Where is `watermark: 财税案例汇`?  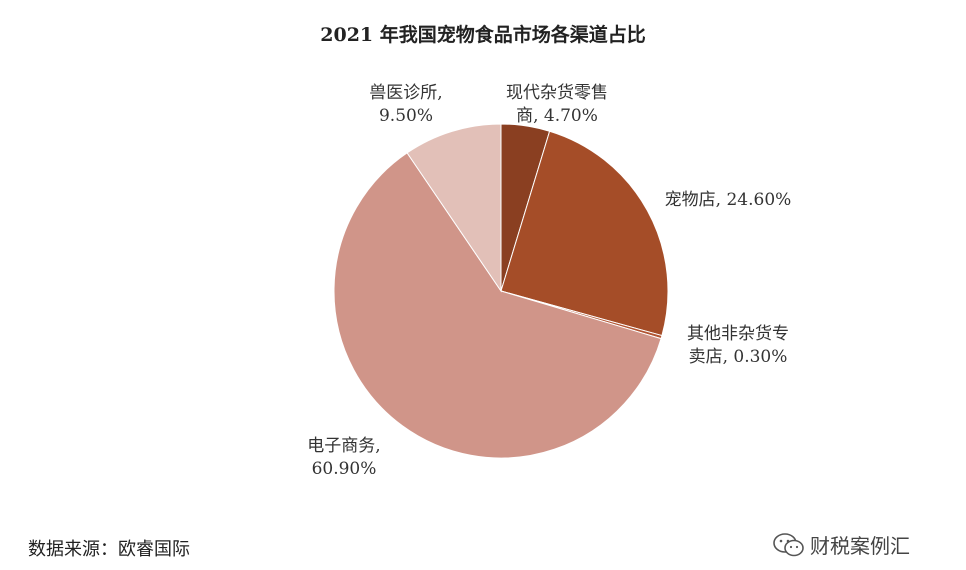 watermark: 财税案例汇 is located at coordinates (841, 544).